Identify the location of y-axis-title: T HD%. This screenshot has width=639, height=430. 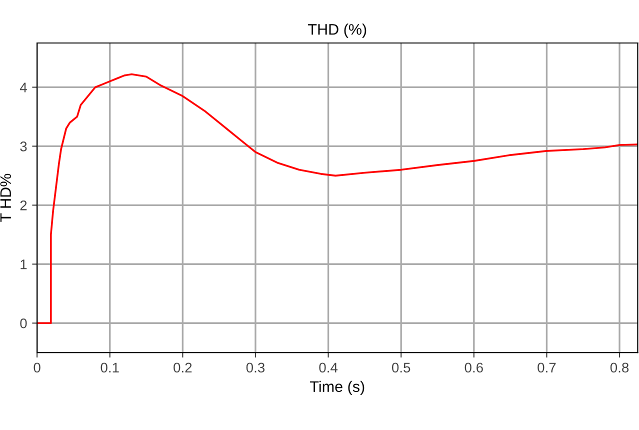
(5, 198).